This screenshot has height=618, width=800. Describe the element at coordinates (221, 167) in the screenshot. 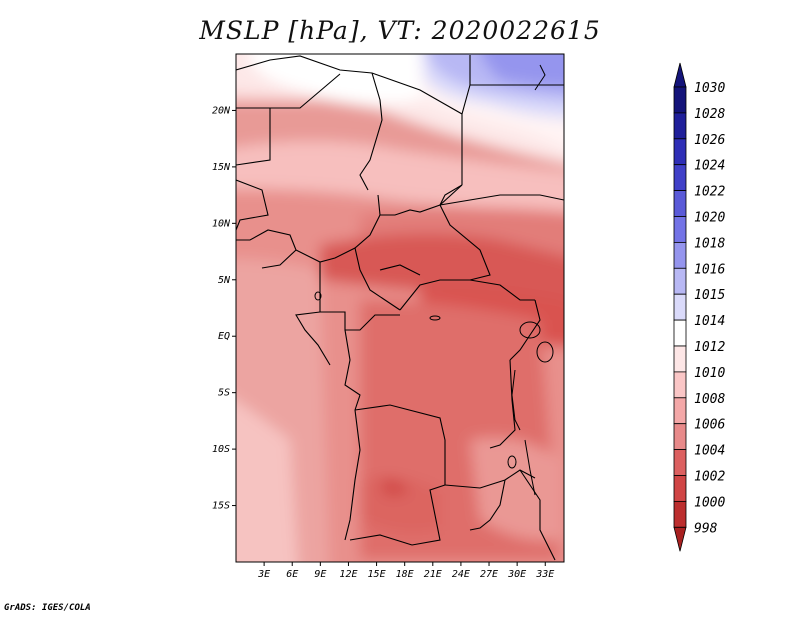

I see `lat-tick-label: 15N` at that location.